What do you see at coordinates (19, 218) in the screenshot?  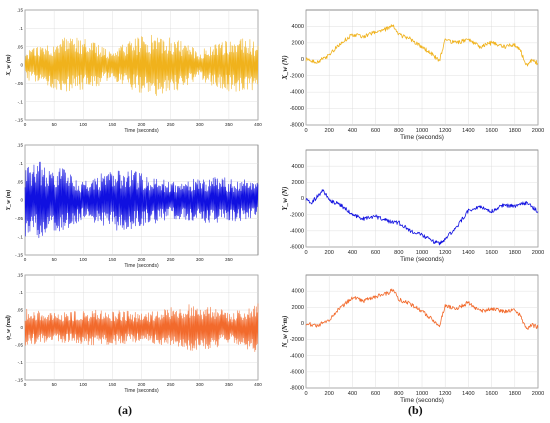 I see `y-tick-label: -.05` at bounding box center [19, 218].